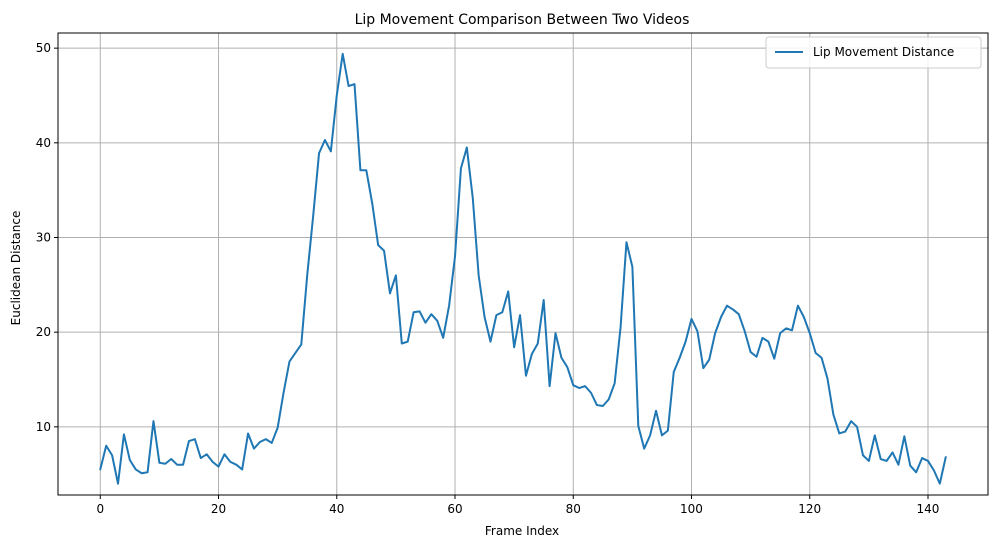 This screenshot has height=547, width=996. What do you see at coordinates (928, 509) in the screenshot?
I see `x-tick-label: 140` at bounding box center [928, 509].